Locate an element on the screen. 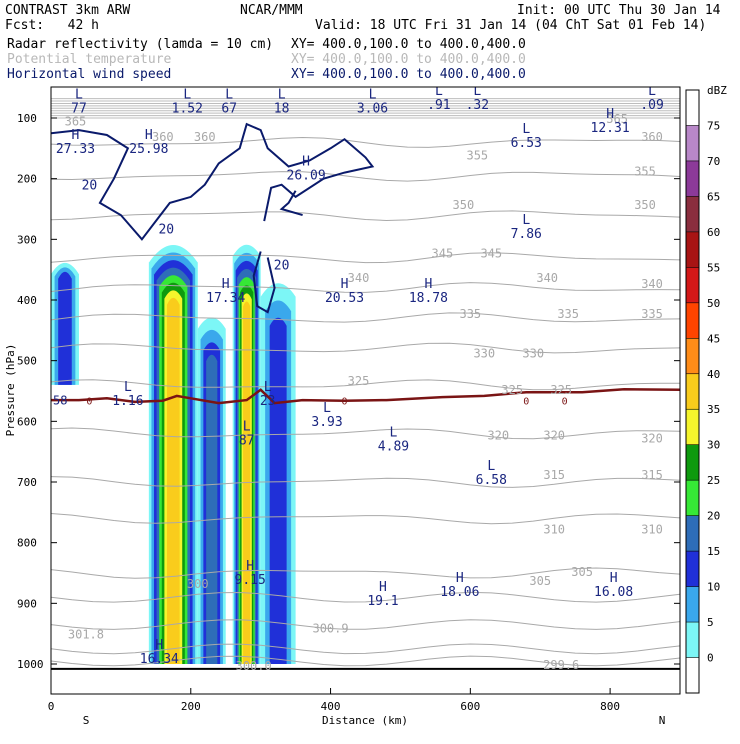 This screenshot has width=740, height=744. extremum-value: 18.06 is located at coordinates (459, 592).